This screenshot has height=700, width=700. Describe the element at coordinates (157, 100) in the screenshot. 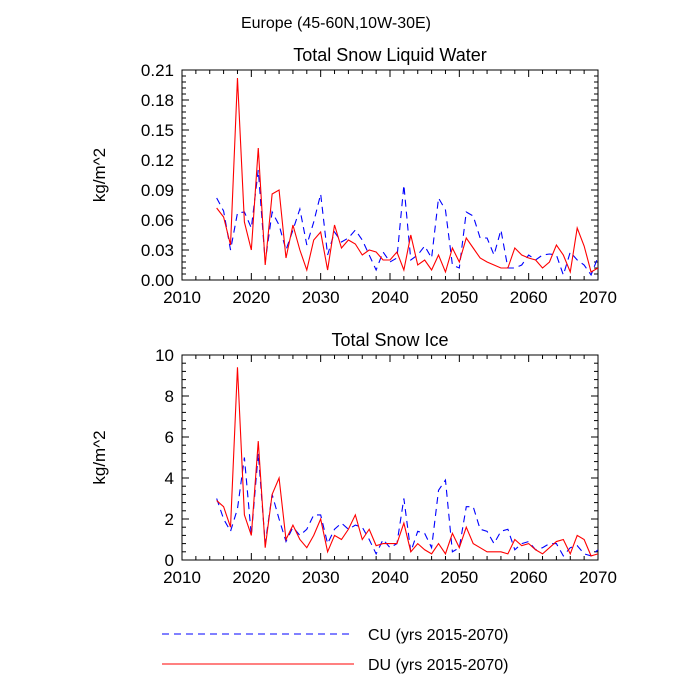

I see `y-tick-label: 0.18` at that location.